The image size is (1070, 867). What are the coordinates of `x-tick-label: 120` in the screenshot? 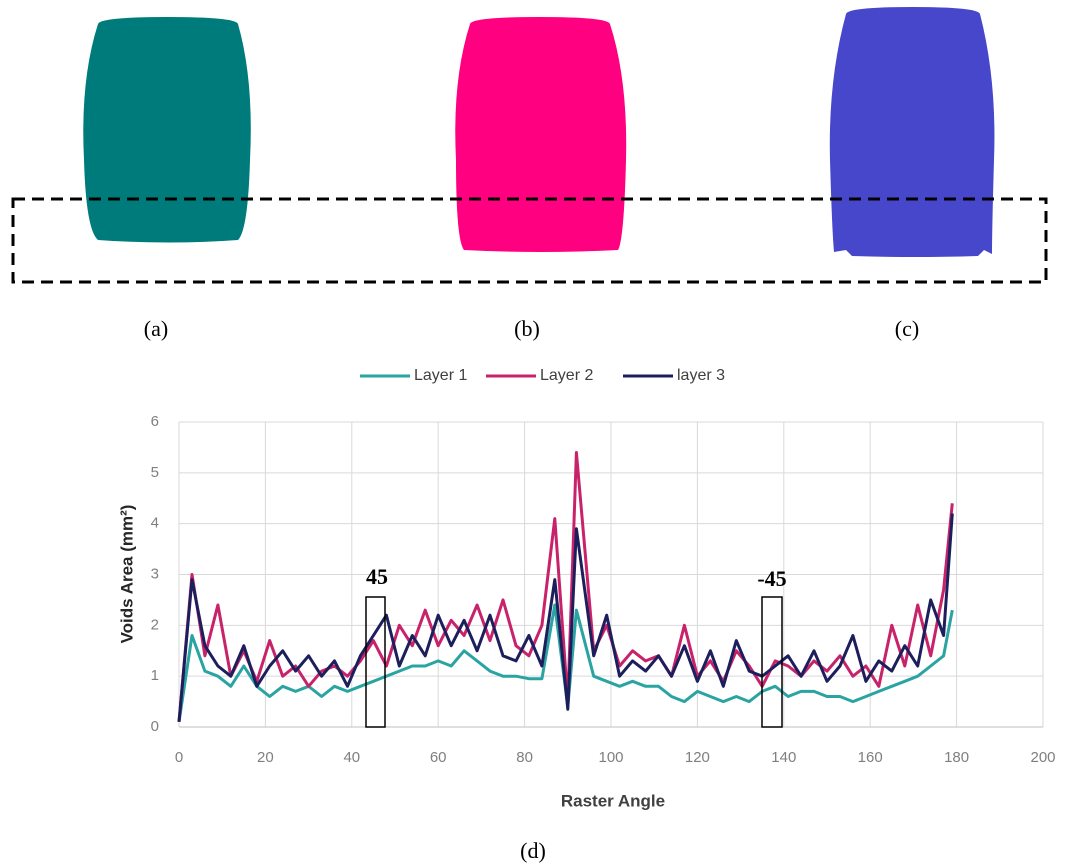 It's located at (697, 757).